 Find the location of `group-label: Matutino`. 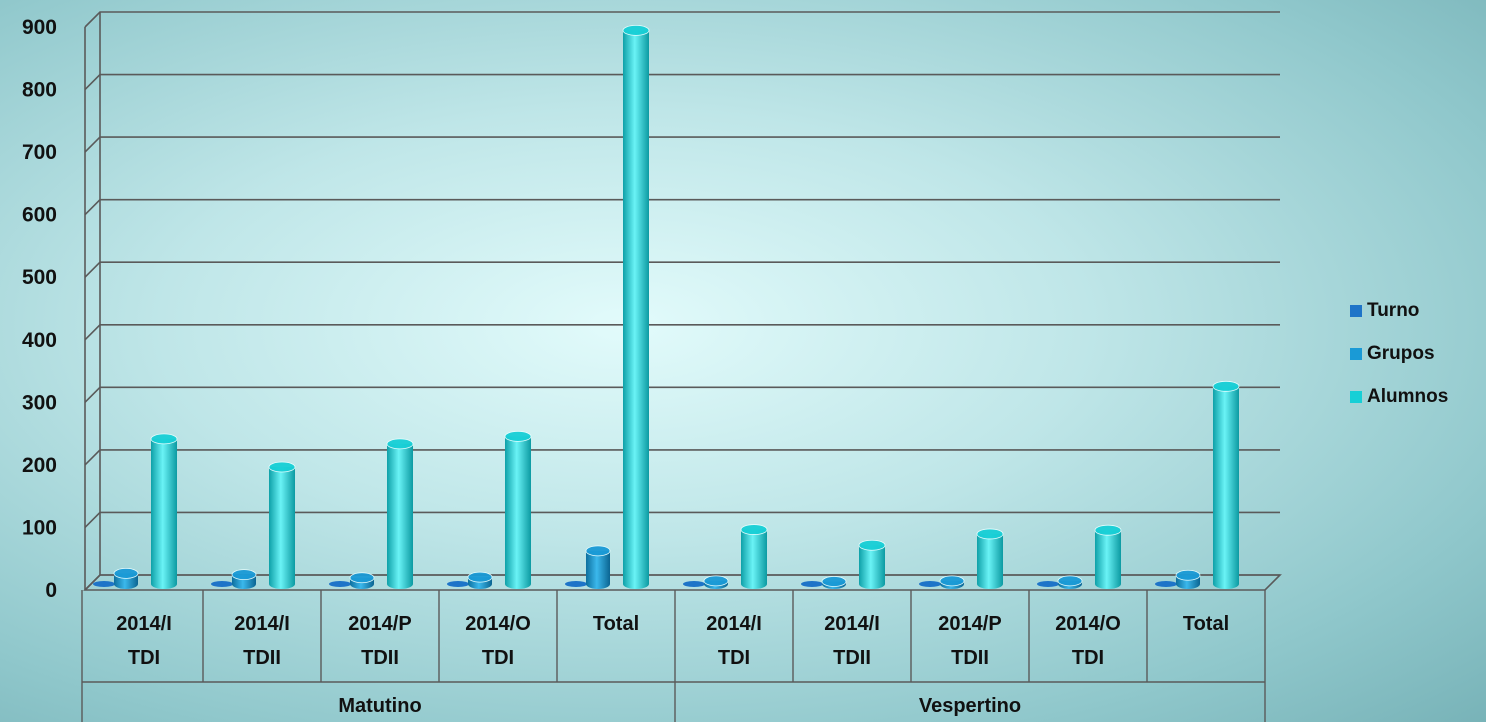

group-label: Matutino is located at coordinates (379, 706).